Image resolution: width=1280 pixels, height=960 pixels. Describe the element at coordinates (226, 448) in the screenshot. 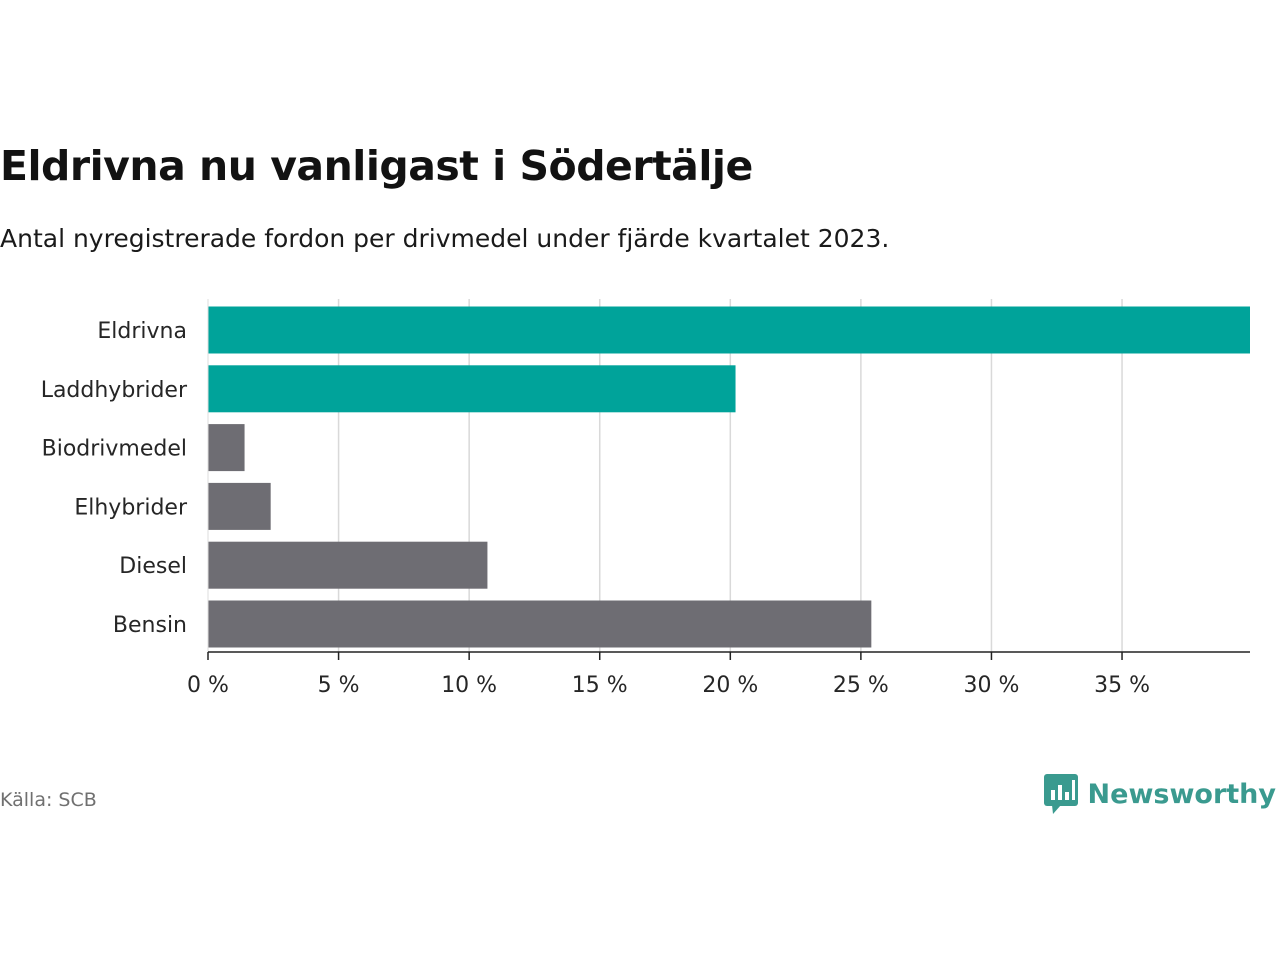

I see `bar-biodrivmedel` at that location.